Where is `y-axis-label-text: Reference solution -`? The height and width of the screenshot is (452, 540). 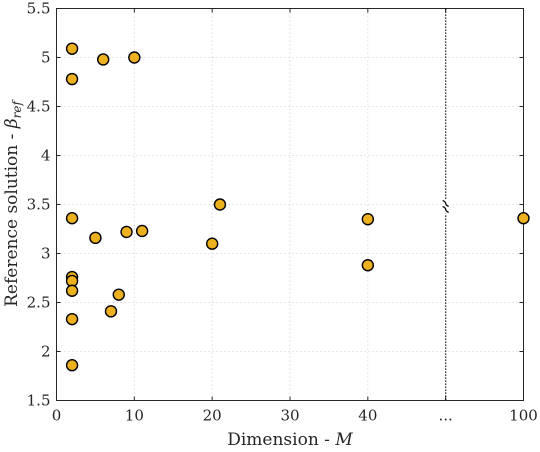 y-axis-label-text: Reference solution - is located at coordinates (12, 217).